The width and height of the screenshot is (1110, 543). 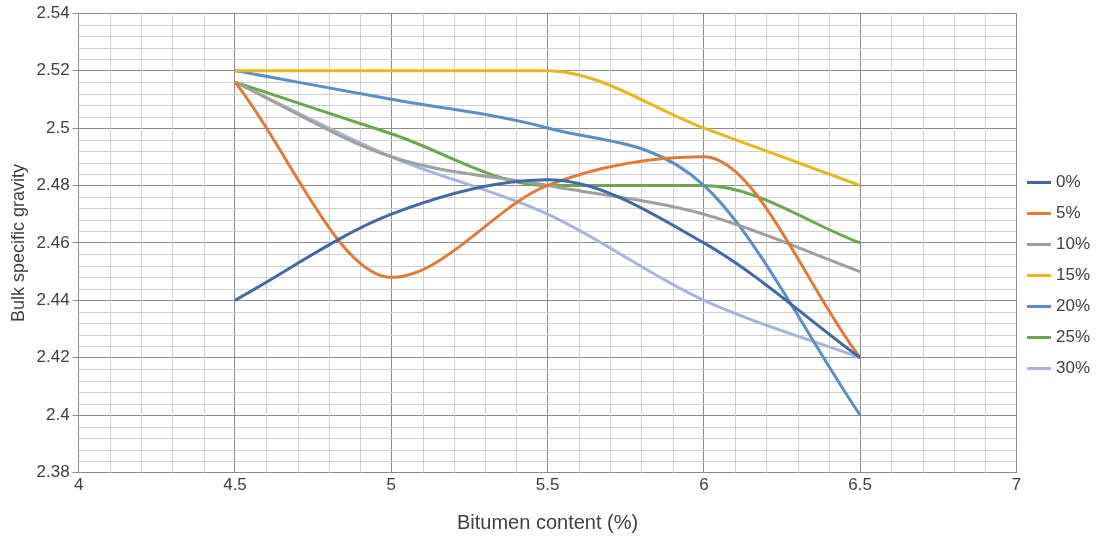 I want to click on y-tick-label: 2.54, so click(x=53, y=12).